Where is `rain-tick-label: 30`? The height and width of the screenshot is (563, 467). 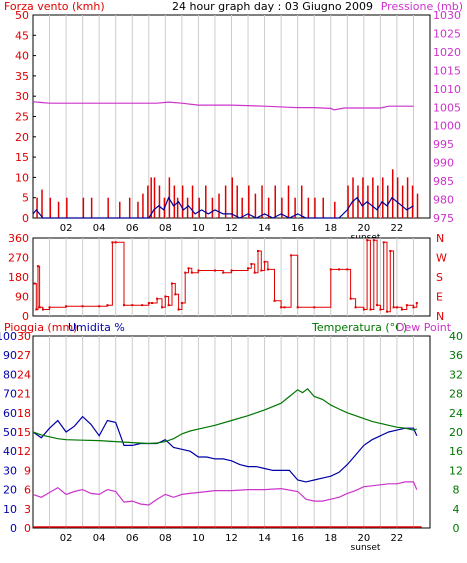
rain-tick-label: 30 is located at coordinates (24, 336).